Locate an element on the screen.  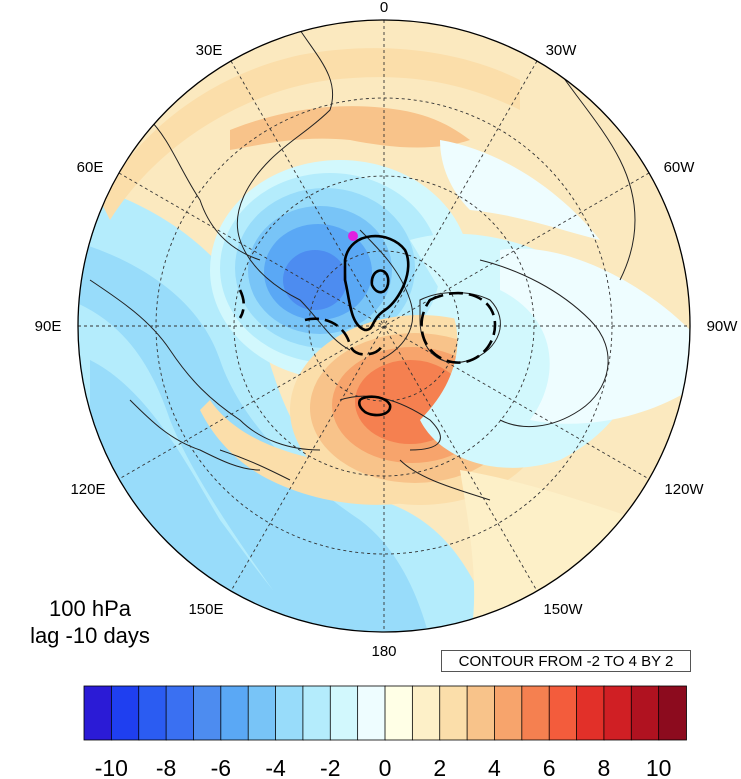
lag-label: lag -10 days is located at coordinates (90, 635).